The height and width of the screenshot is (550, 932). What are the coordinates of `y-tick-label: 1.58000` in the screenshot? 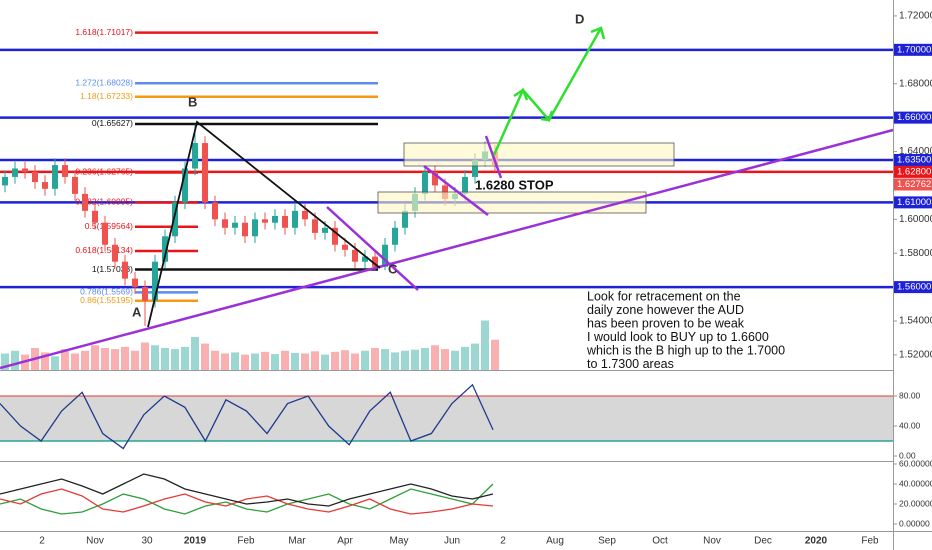 It's located at (915, 253).